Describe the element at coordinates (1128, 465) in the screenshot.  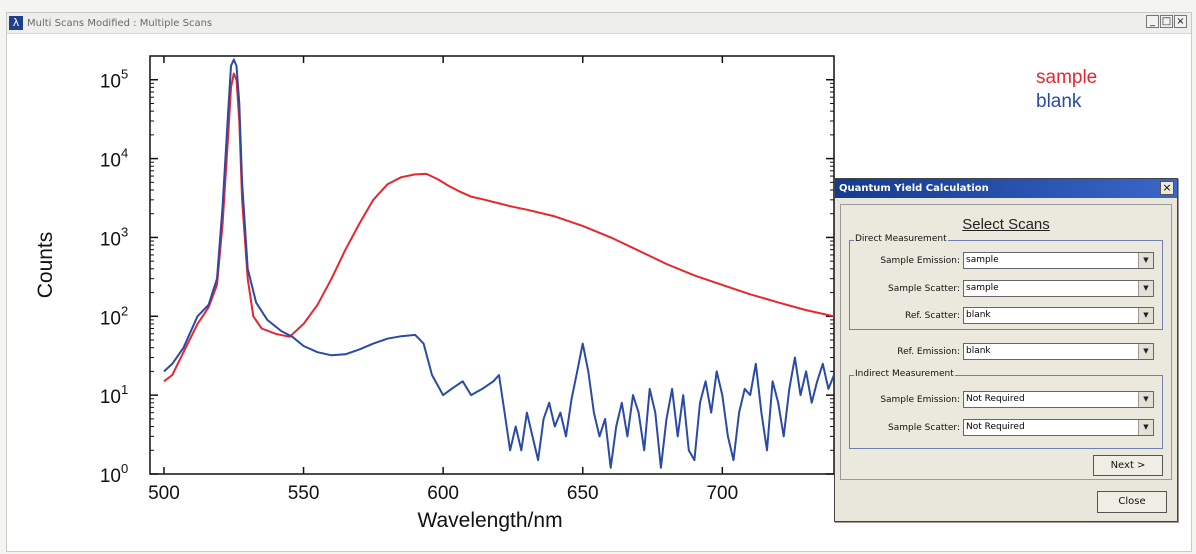
I see `next-button: Next >` at that location.